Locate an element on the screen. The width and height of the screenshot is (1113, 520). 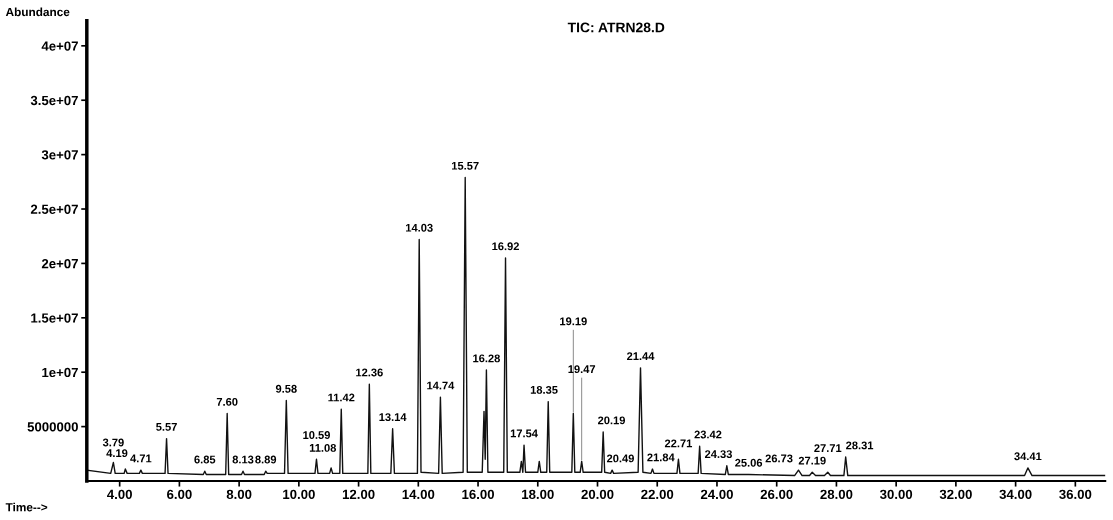
annotation: 18.35 is located at coordinates (544, 389).